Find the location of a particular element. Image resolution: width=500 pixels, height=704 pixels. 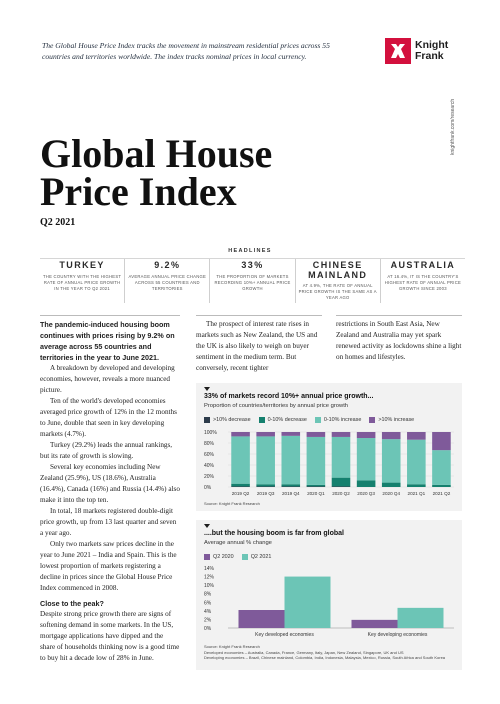

x-tick-label: 2020 Q1 is located at coordinates (316, 493).